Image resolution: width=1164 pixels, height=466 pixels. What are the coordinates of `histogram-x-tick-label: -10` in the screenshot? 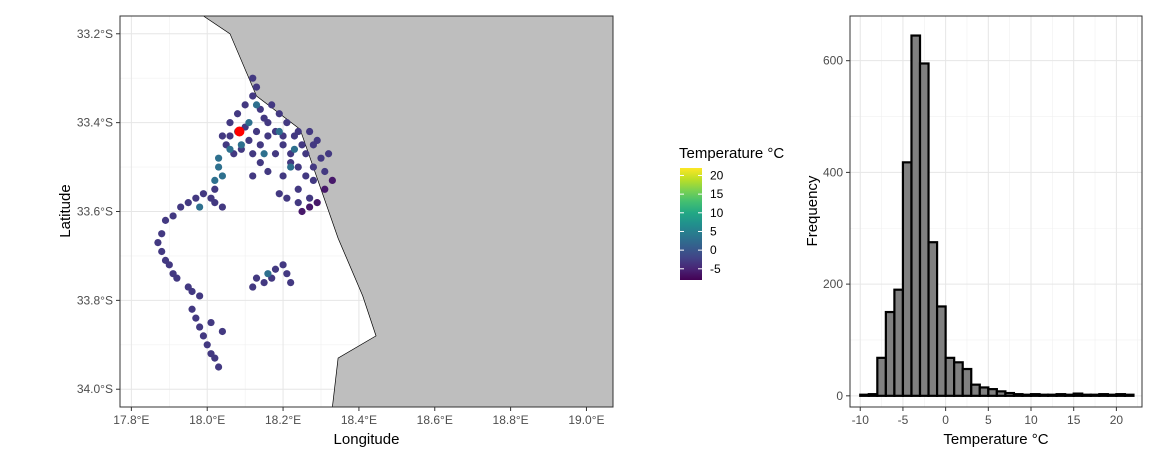 It's located at (861, 420).